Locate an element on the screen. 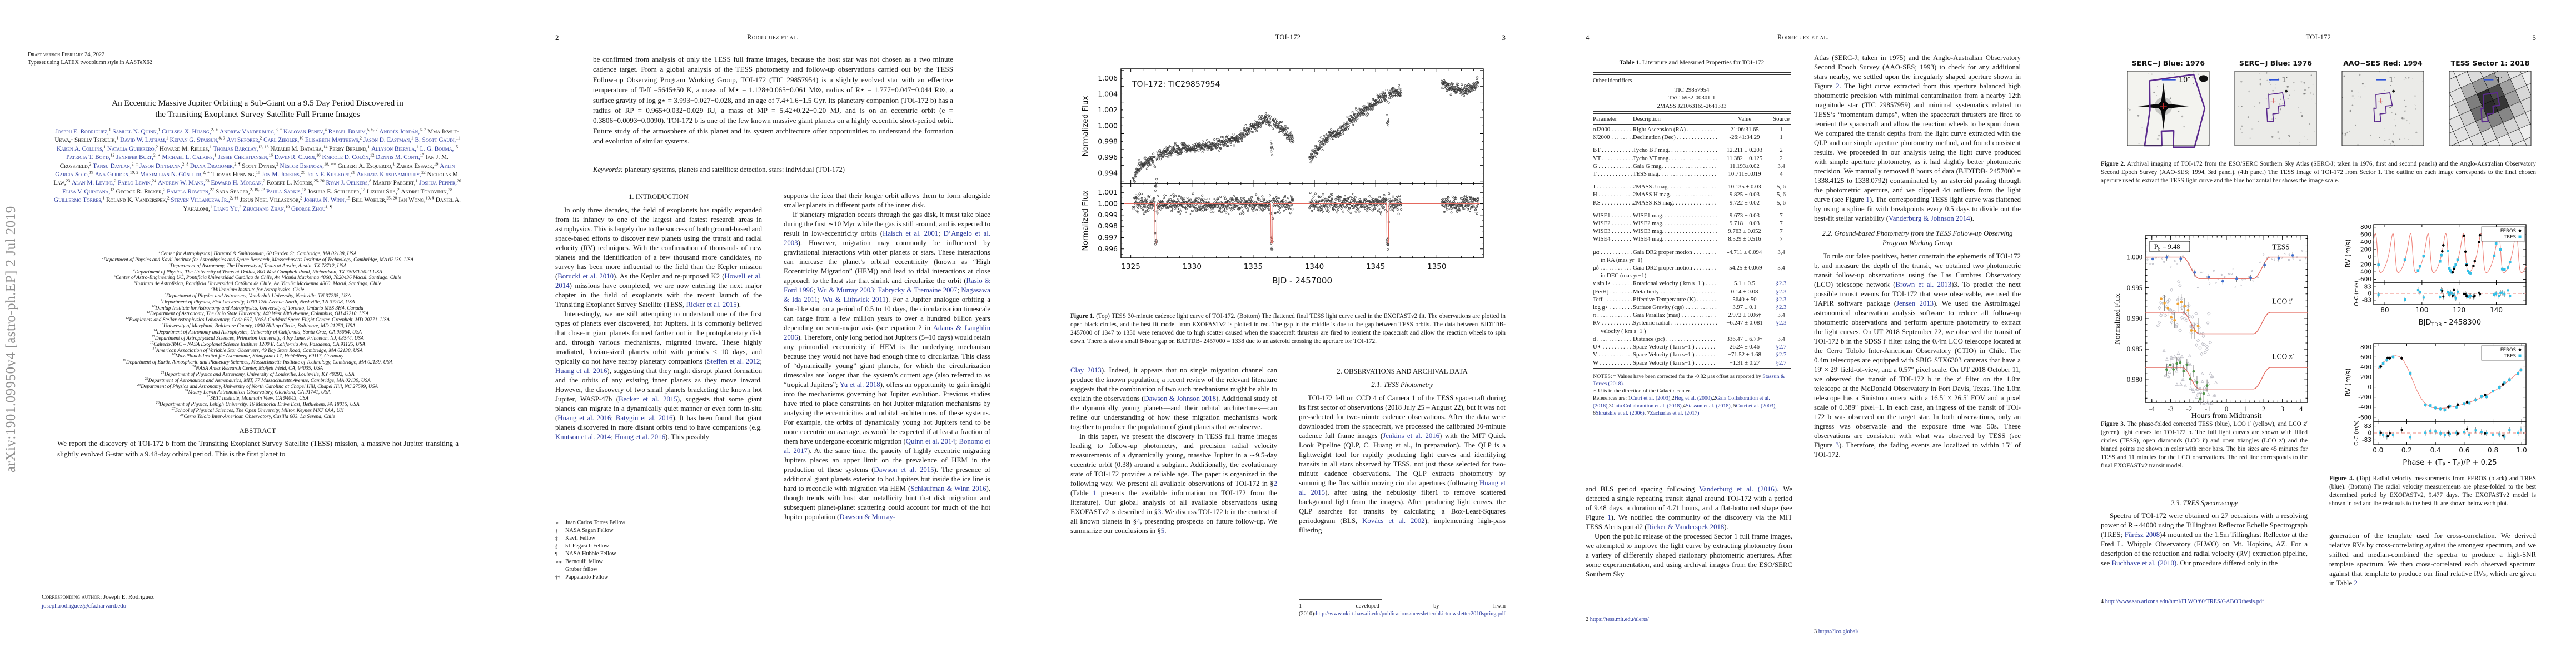 Image resolution: width=2576 pixels, height=667 pixels. author: Maximilian N. Günther, is located at coordinates (171, 174).